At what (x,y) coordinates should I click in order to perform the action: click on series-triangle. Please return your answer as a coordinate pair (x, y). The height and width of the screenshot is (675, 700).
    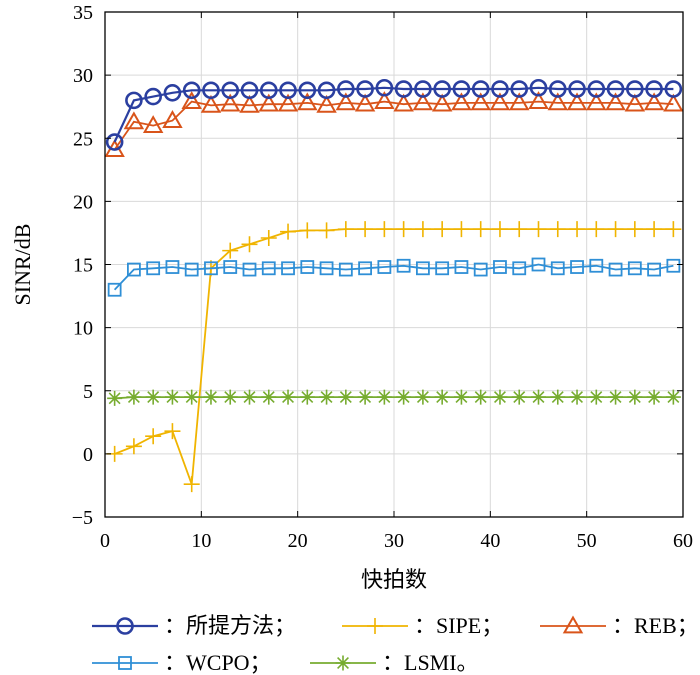
    Looking at the image, I should click on (394, 124).